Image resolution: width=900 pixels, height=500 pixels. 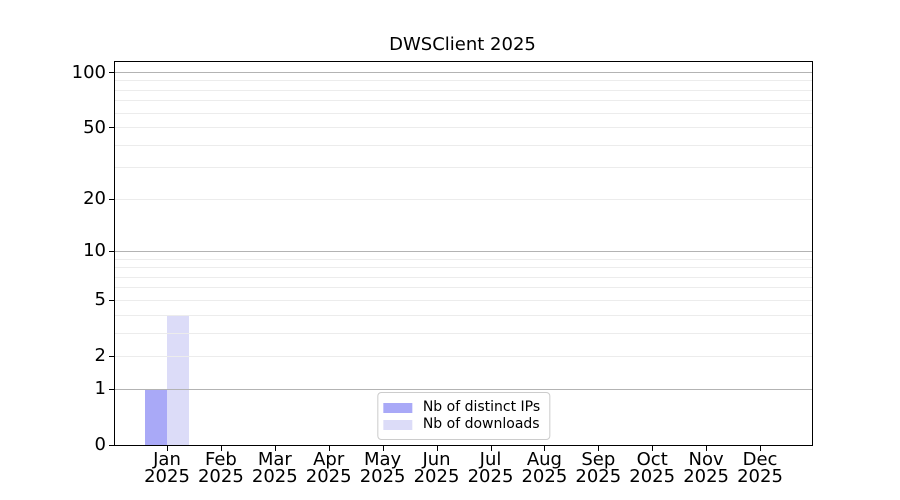 I want to click on x-tick-label-feb: Feb 2025, so click(x=220, y=468).